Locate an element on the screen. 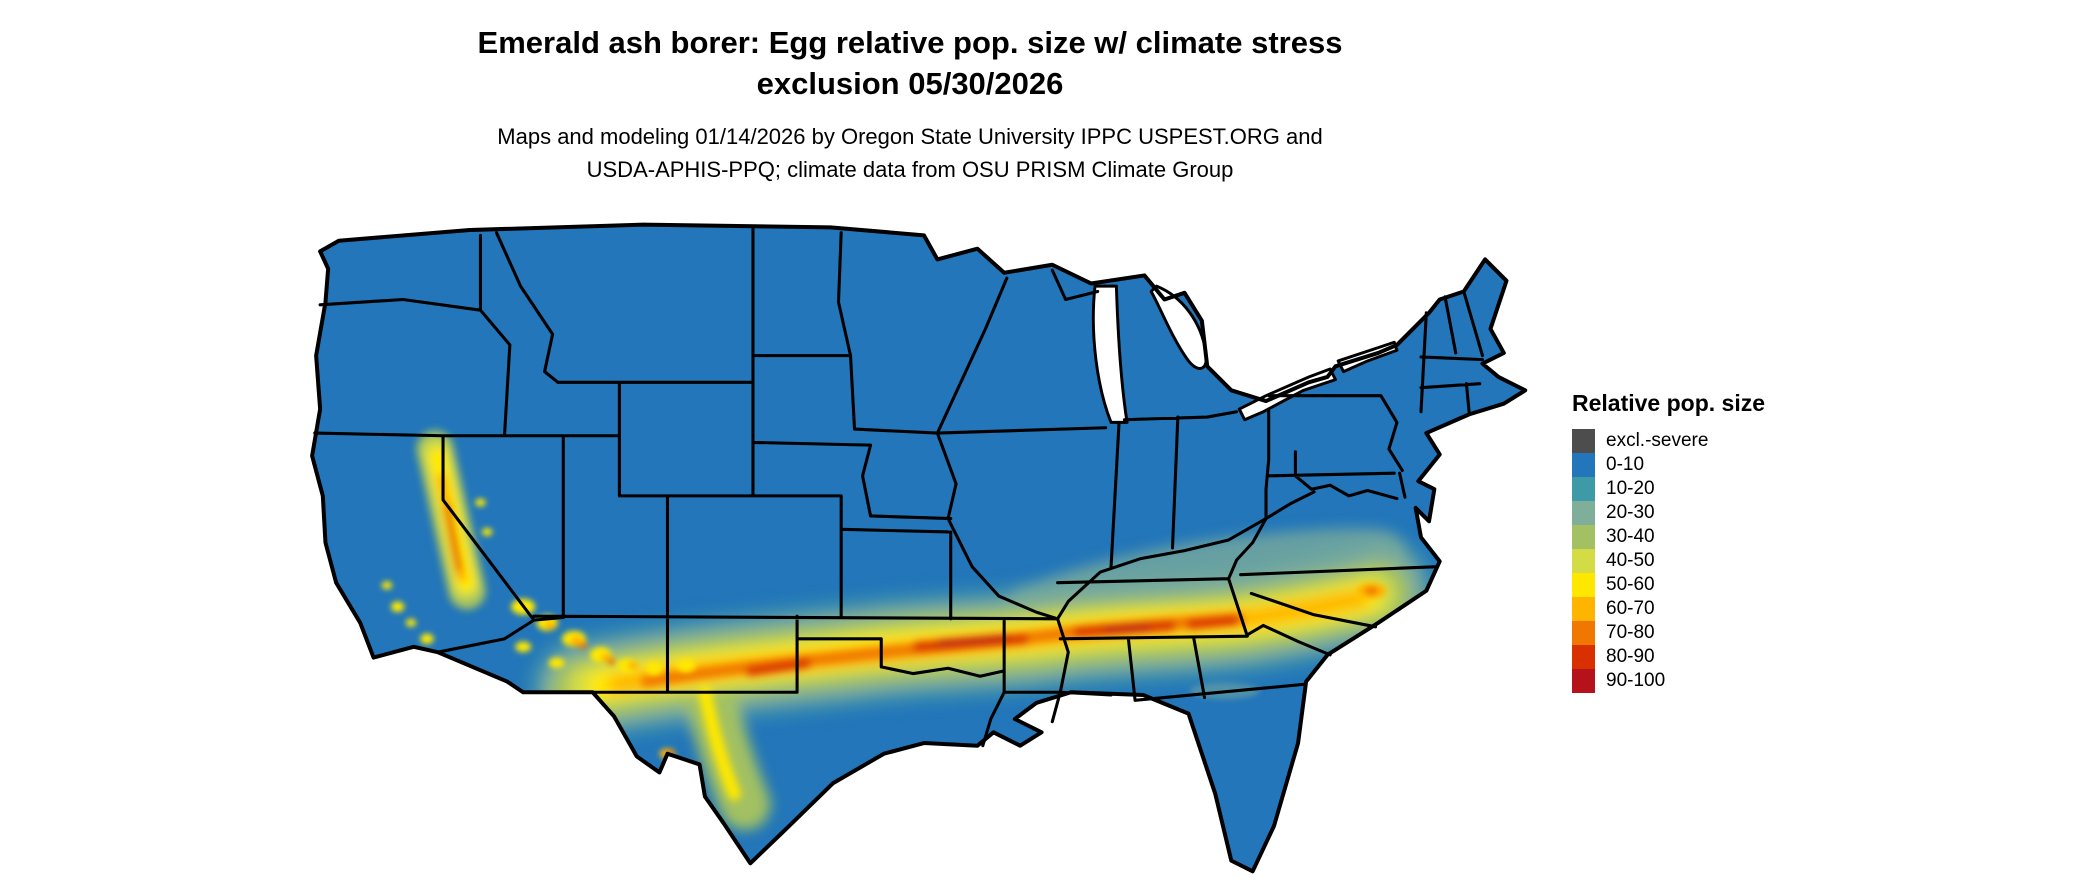  band-20-30-north is located at coordinates (1204, 586).